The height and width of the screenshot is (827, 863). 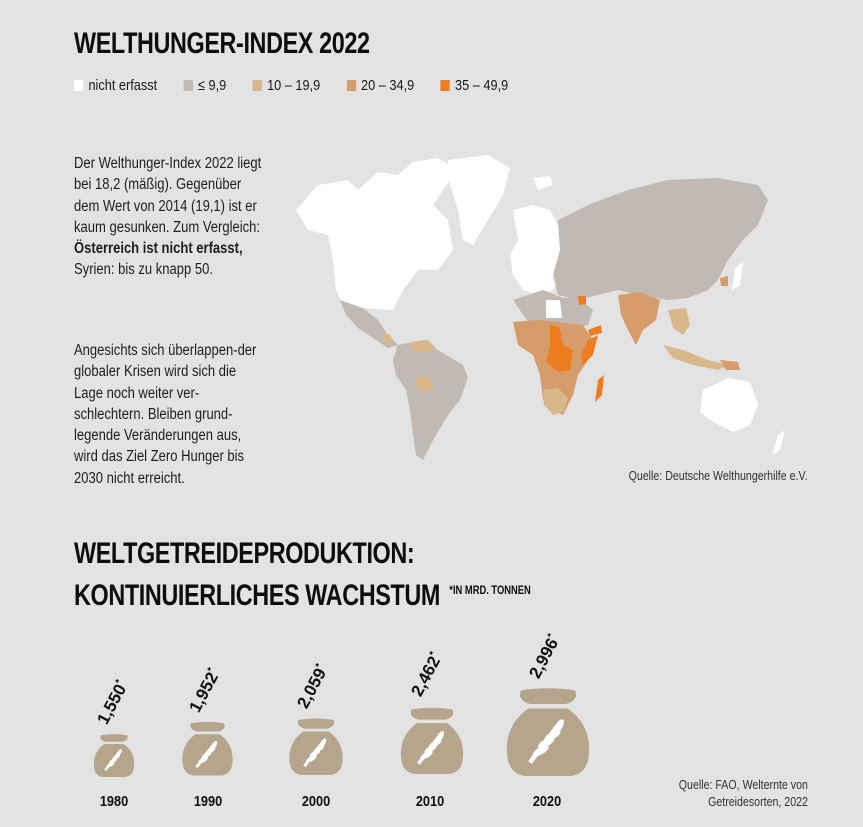 I want to click on intro-text-end: Syrien: bis zu knapp 50., so click(x=143, y=270).